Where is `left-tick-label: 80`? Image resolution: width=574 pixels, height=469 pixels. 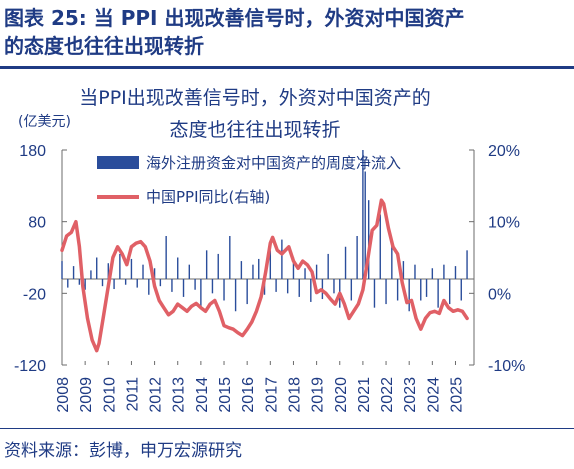 left-tick-label: 80 is located at coordinates (37, 223).